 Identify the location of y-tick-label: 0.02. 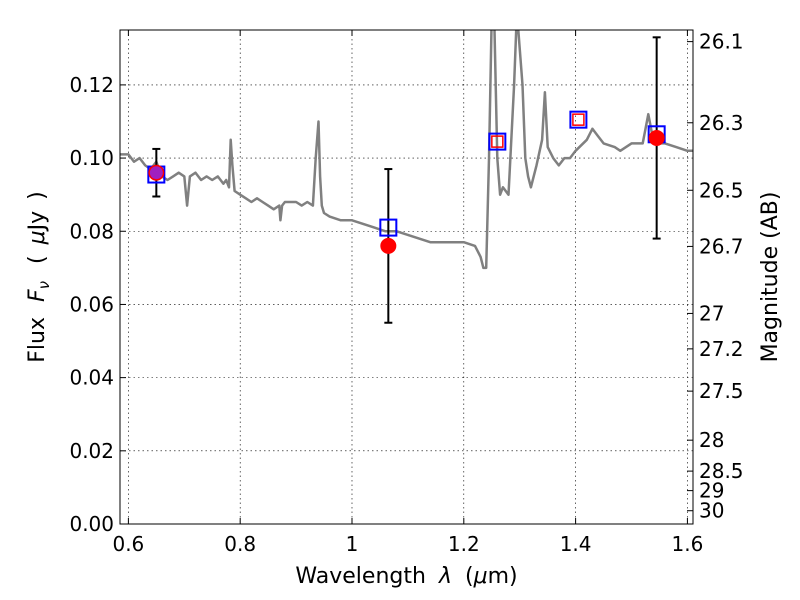
(91, 451).